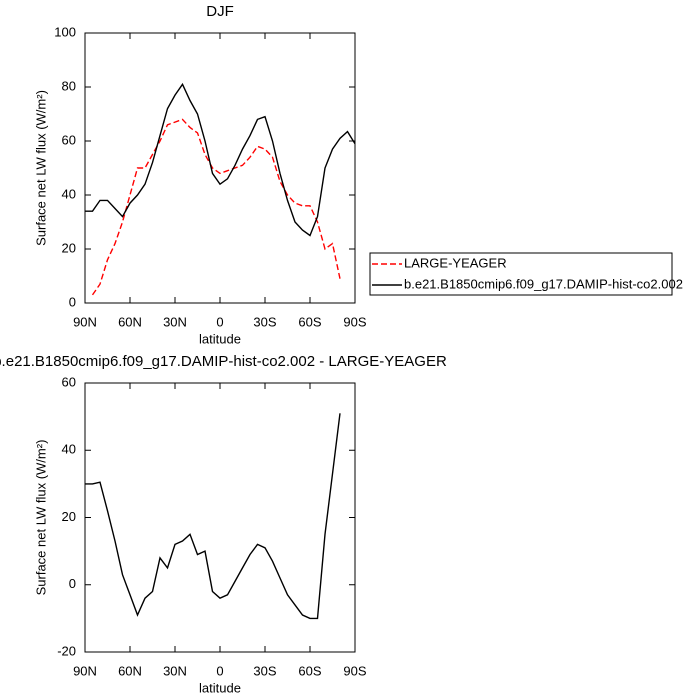  Describe the element at coordinates (65, 31) in the screenshot. I see `y-tick-label: 100` at that location.